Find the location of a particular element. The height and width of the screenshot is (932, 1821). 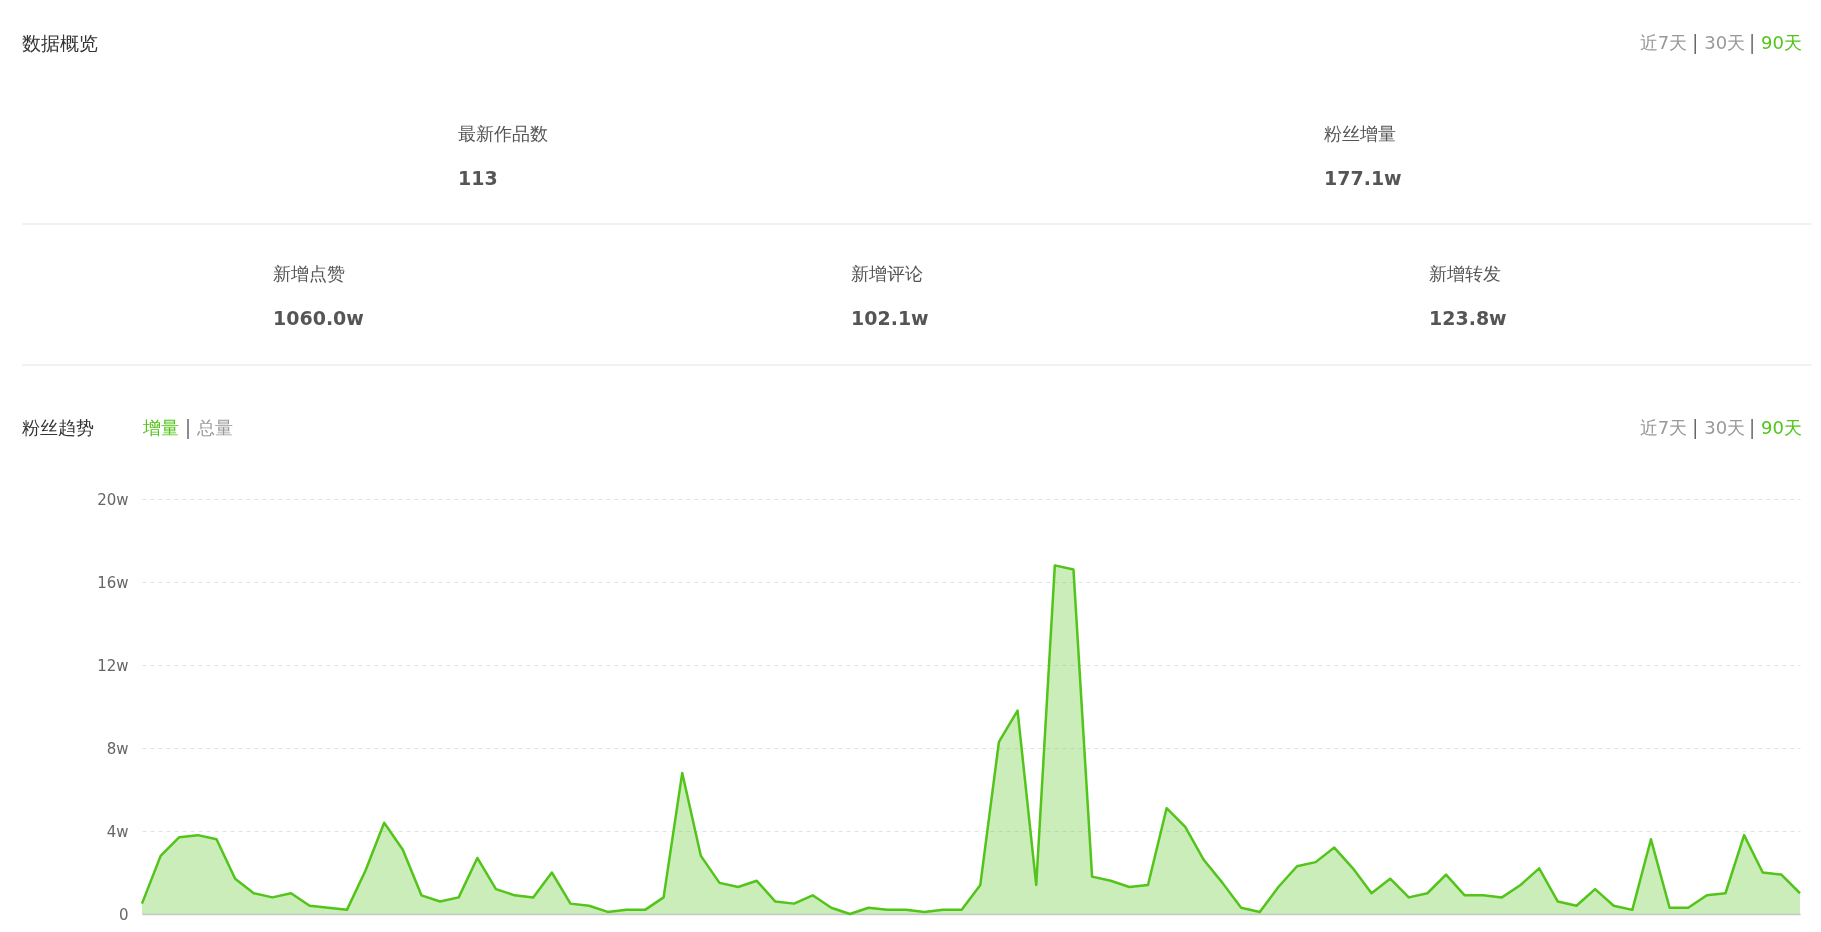

text: 113 is located at coordinates (478, 178).